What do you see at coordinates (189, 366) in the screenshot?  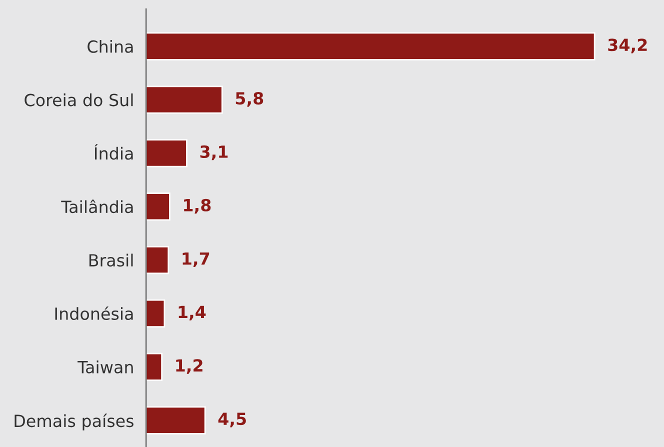 I see `data-label: 1,2` at bounding box center [189, 366].